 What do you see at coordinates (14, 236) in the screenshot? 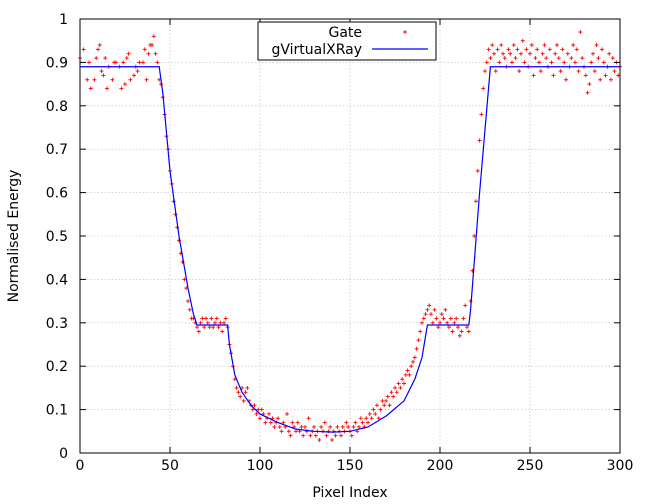
I see `y-axis-label: Normalised Energy` at bounding box center [14, 236].